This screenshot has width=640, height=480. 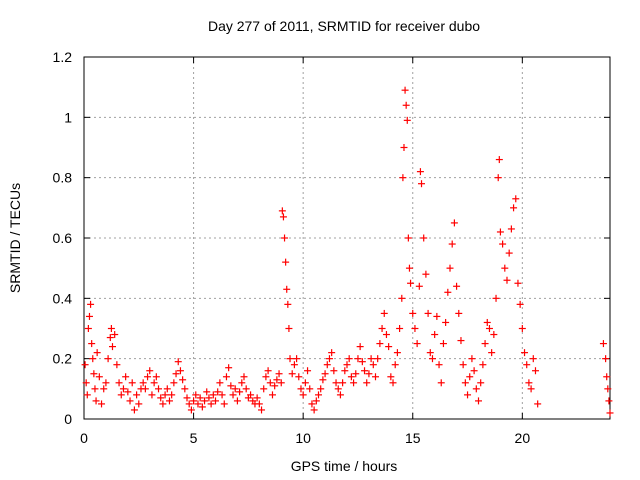 What do you see at coordinates (68, 117) in the screenshot?
I see `y-tick-label: 1` at bounding box center [68, 117].